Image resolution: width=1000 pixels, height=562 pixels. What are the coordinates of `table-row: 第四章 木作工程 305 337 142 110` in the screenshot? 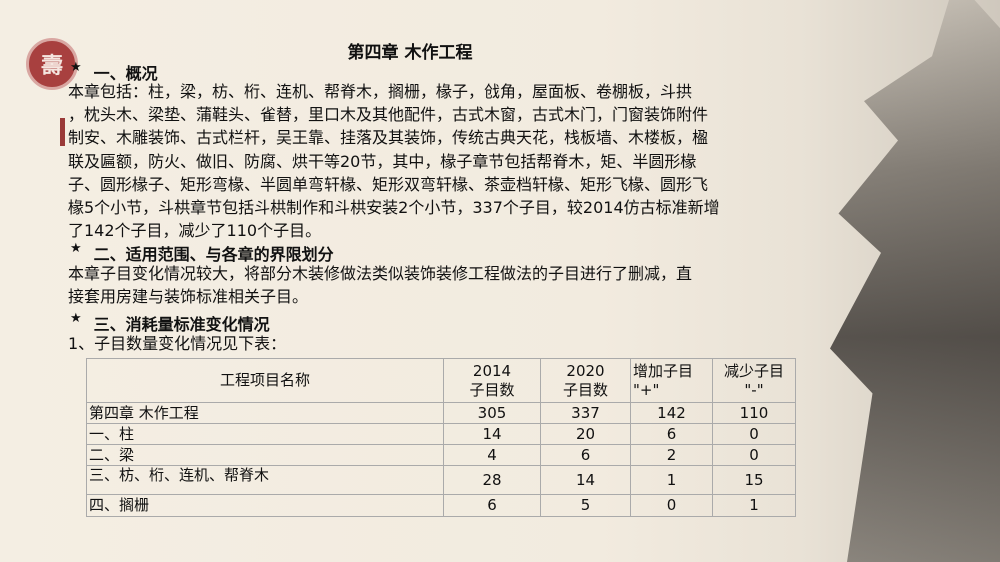 It's located at (441, 413).